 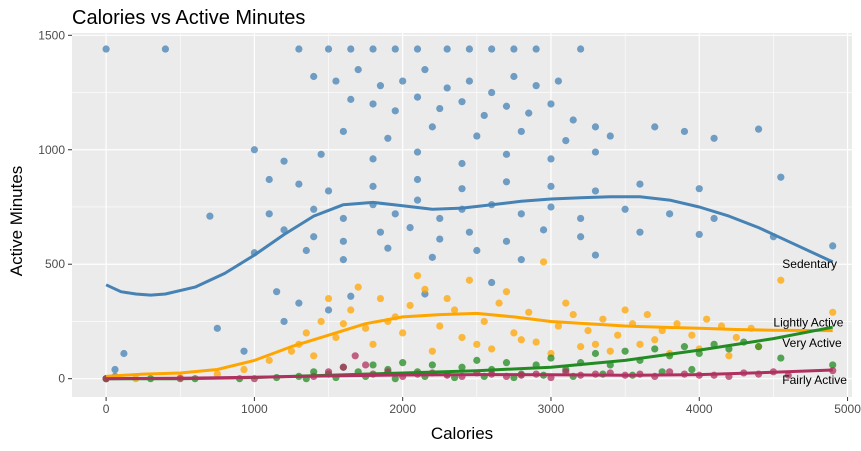 What do you see at coordinates (809, 264) in the screenshot?
I see `series-label: Sedentary` at bounding box center [809, 264].